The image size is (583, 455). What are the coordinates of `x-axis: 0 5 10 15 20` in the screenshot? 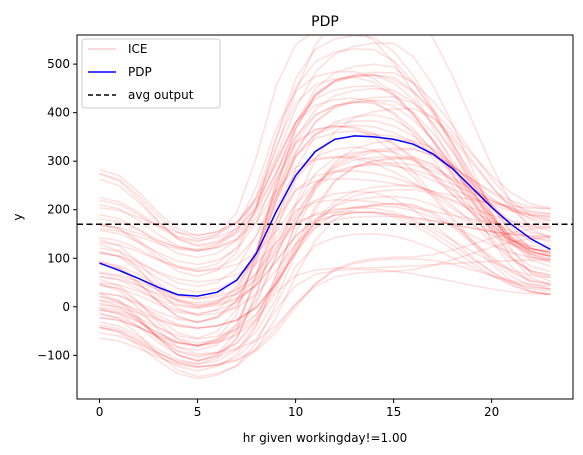 It's located at (297, 409).